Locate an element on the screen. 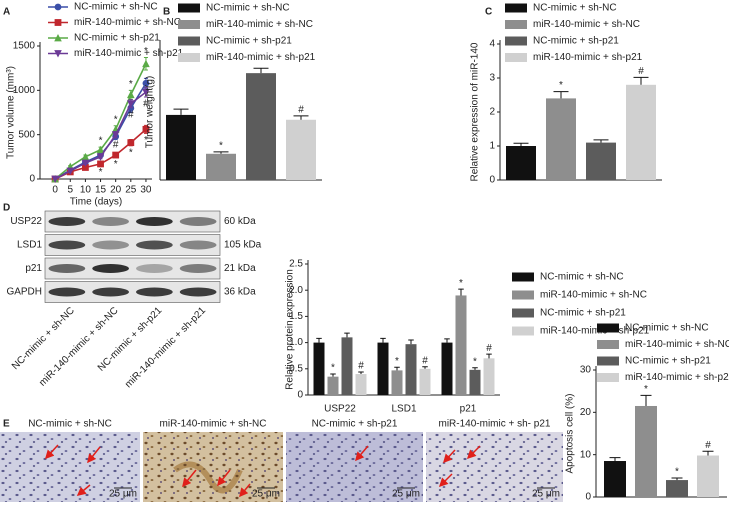 Image resolution: width=729 pixels, height=505 pixels. y-tick-label: 1000 is located at coordinates (24, 90).